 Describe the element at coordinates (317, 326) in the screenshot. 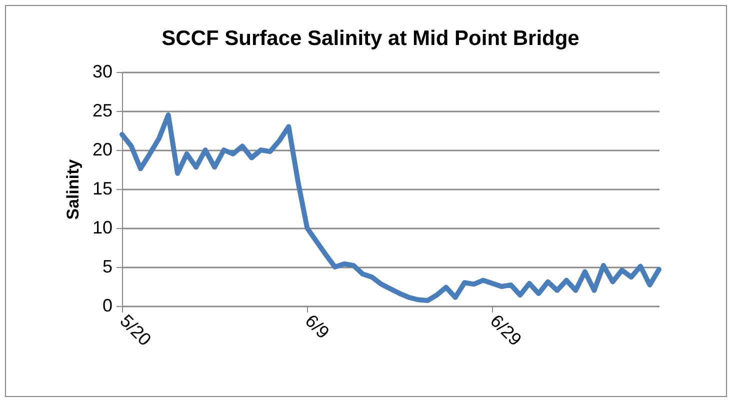

I see `x-tick-label: 6/9` at that location.